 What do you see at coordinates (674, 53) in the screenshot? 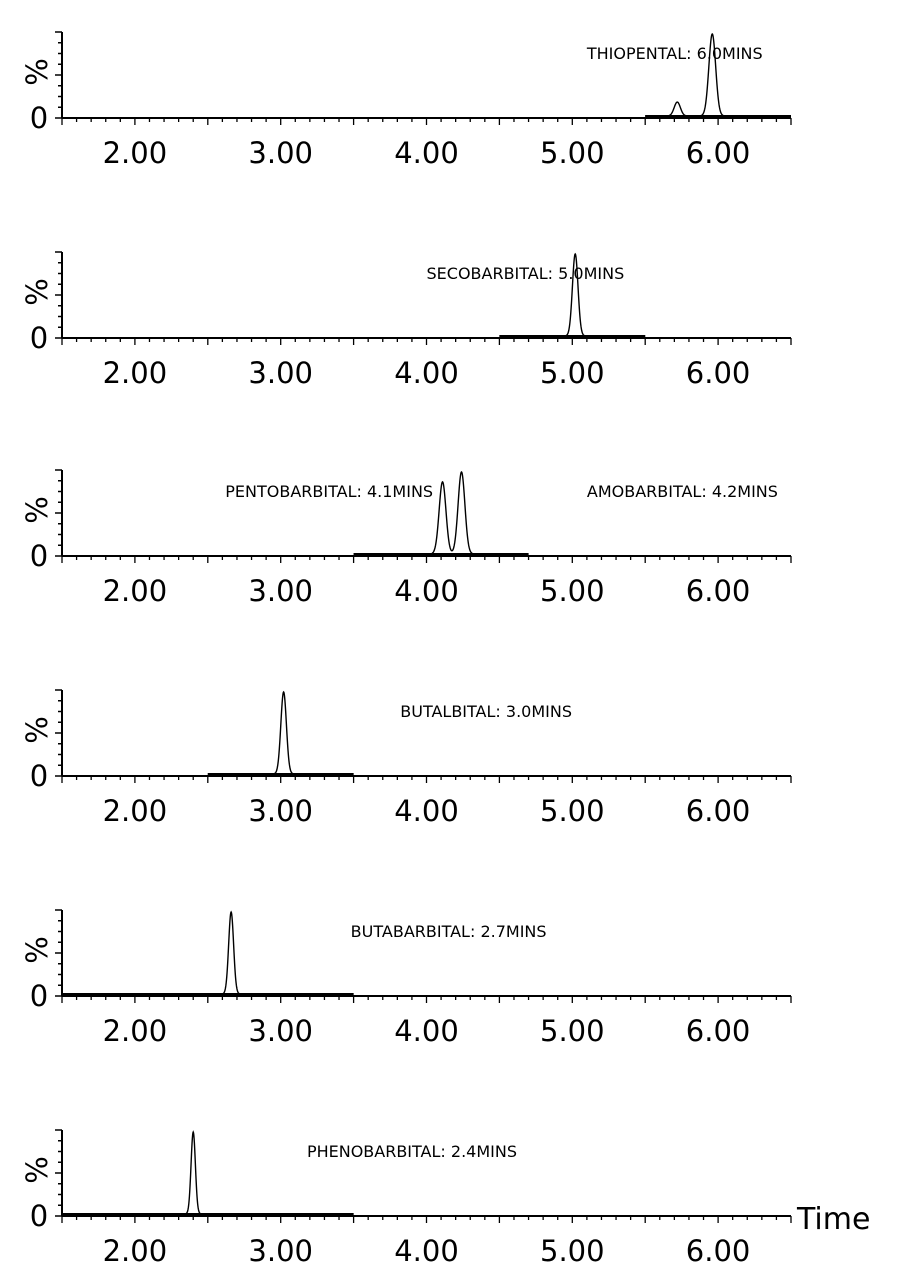
I see `peak-label: THIOPENTAL: 6.0MINS` at bounding box center [674, 53].